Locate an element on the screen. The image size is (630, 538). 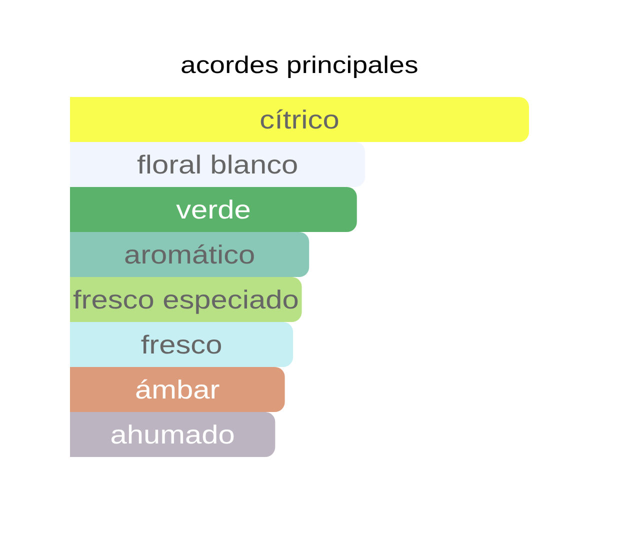
chart-title: acordes principales is located at coordinates (299, 66).